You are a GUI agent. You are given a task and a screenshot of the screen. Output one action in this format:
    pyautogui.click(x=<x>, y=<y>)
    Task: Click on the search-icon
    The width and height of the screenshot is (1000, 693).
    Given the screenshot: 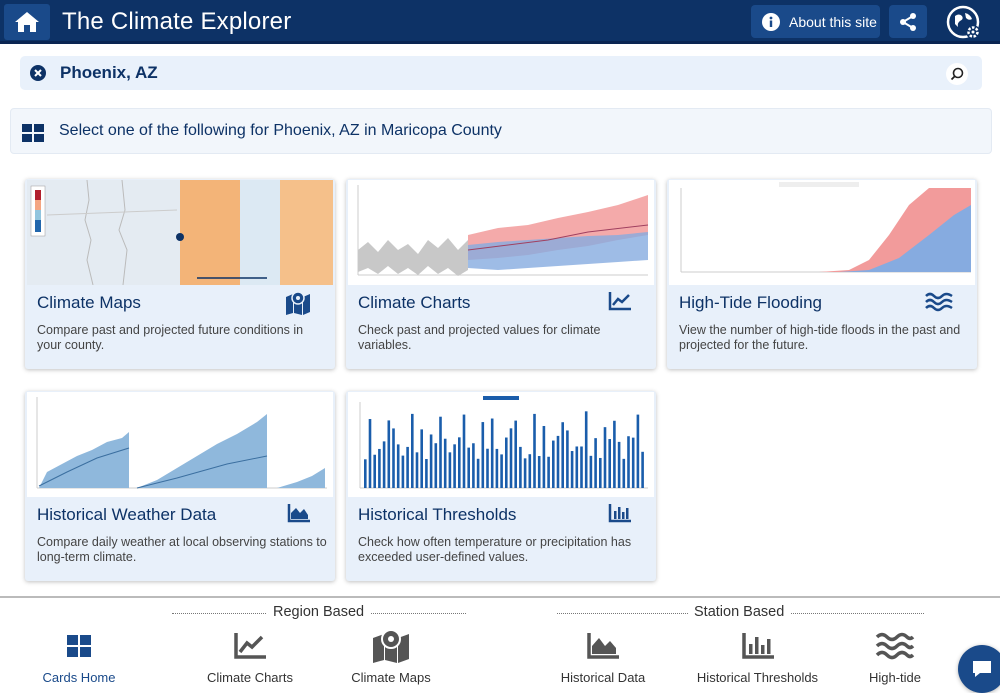 What is the action you would take?
    pyautogui.click(x=957, y=74)
    